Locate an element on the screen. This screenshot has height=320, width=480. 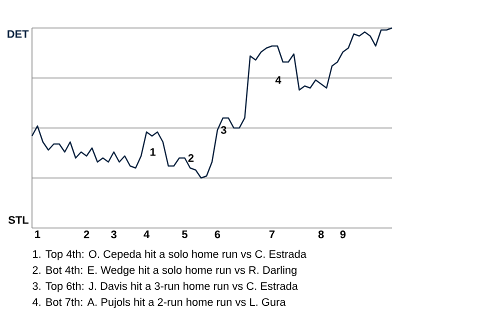
annotation: 4 is located at coordinates (278, 80).